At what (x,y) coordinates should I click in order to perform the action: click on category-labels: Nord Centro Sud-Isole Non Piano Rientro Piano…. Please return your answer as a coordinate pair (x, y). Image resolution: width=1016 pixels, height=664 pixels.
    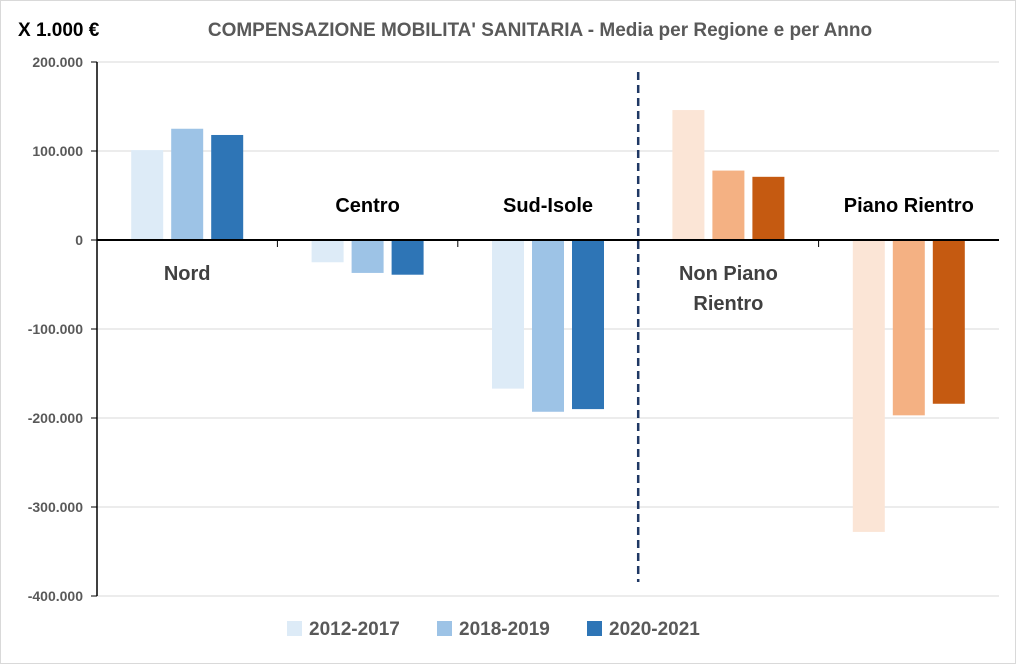
    Looking at the image, I should click on (569, 255).